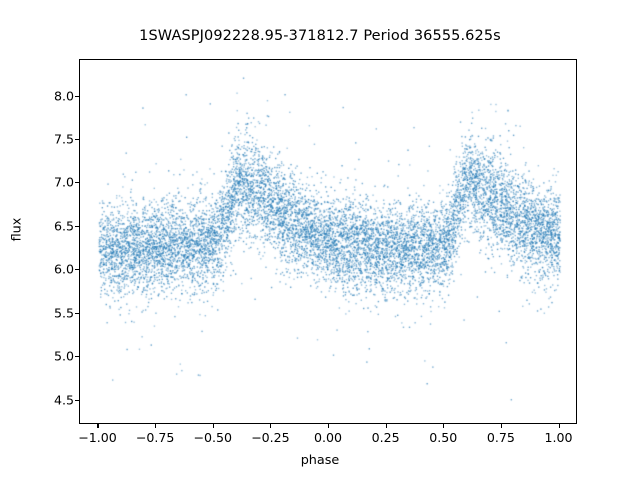 The height and width of the screenshot is (480, 640). Describe the element at coordinates (63, 139) in the screenshot. I see `y-tick-label: 7.5` at that location.